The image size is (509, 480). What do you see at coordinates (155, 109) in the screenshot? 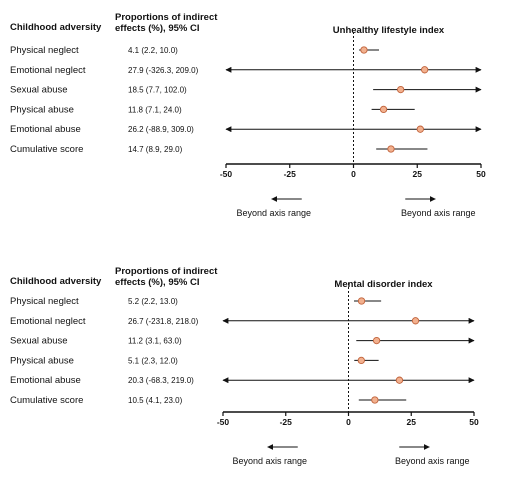
I see `row-value-text: 11.8 (7.1, 24.0)` at bounding box center [155, 109].